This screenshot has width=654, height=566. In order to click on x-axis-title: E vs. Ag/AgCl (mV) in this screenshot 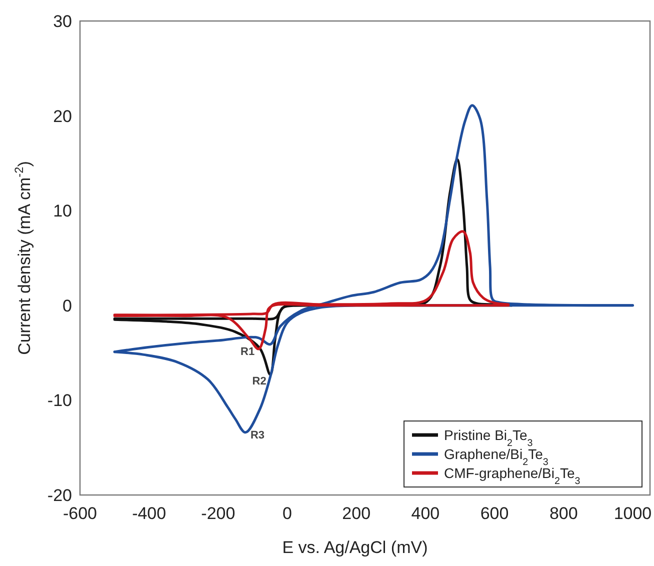, I will do `click(355, 547)`.